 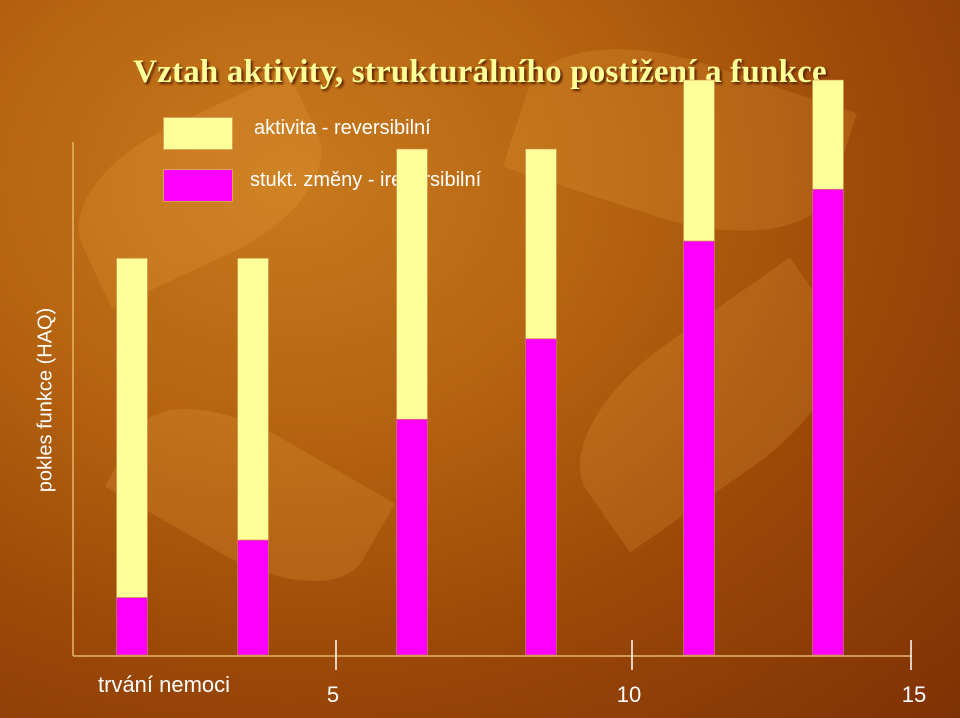 What do you see at coordinates (198, 133) in the screenshot?
I see `legend-swatch-activity` at bounding box center [198, 133].